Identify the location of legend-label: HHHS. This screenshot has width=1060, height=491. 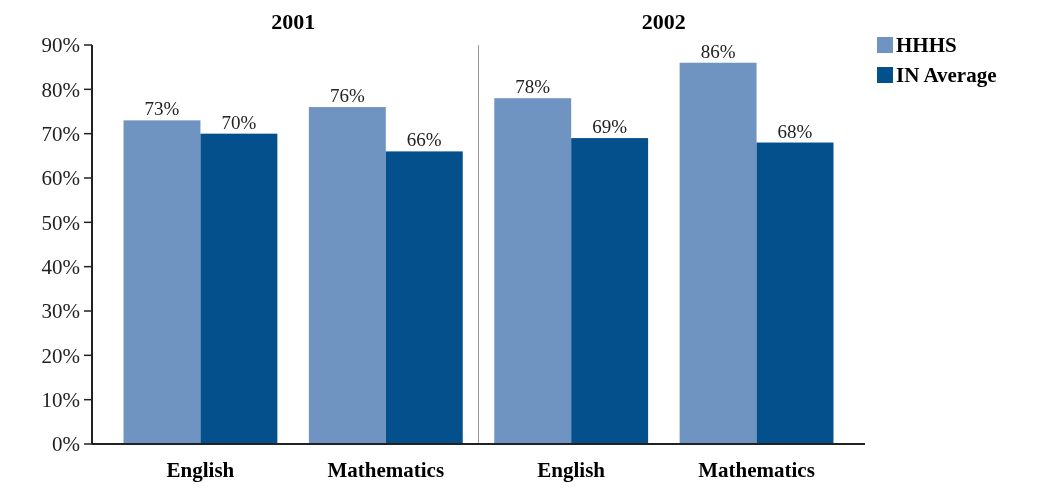
(926, 45).